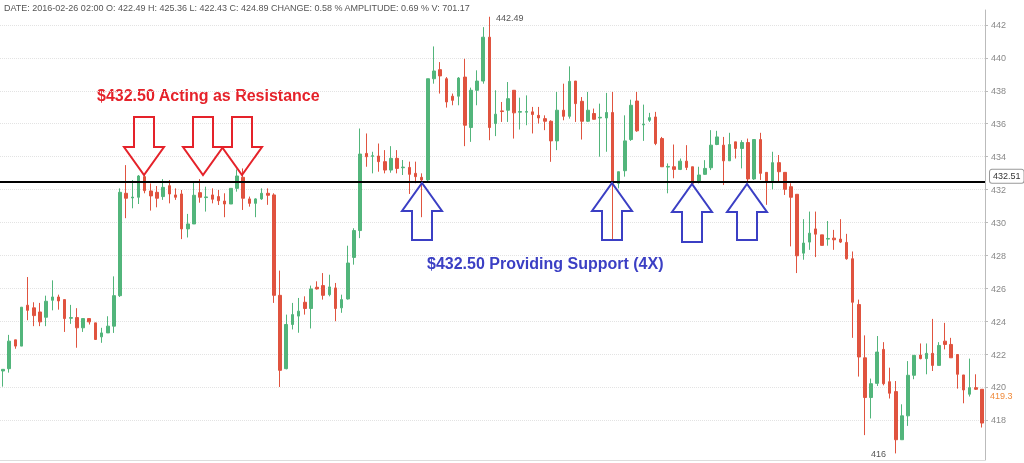 This screenshot has height=463, width=1024. I want to click on y-tick-label: 420, so click(999, 387).